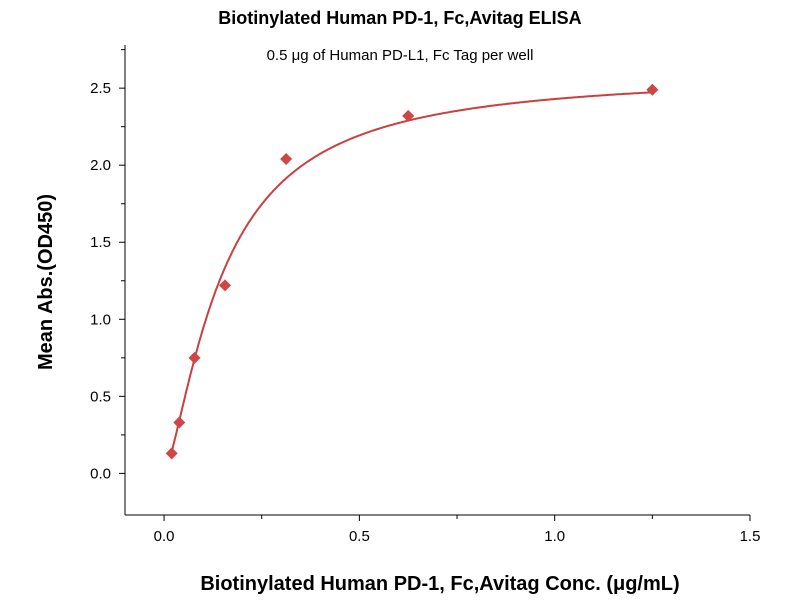 The height and width of the screenshot is (605, 800). I want to click on x-tick-label: 0.5, so click(359, 536).